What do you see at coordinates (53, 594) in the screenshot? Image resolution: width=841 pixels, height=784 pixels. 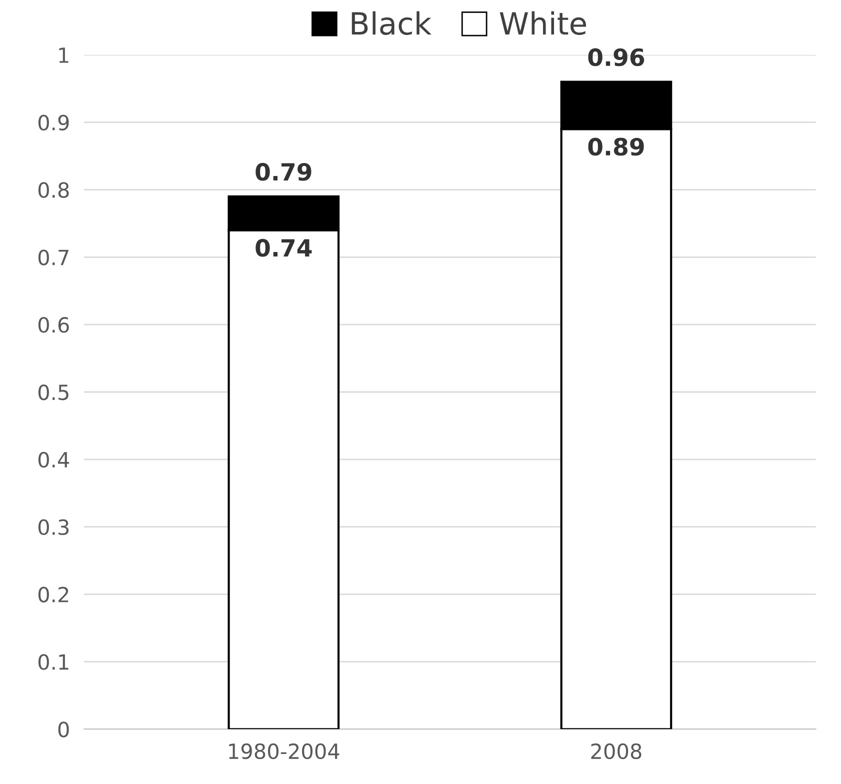 I see `y-tick-label: 0.2` at bounding box center [53, 594].